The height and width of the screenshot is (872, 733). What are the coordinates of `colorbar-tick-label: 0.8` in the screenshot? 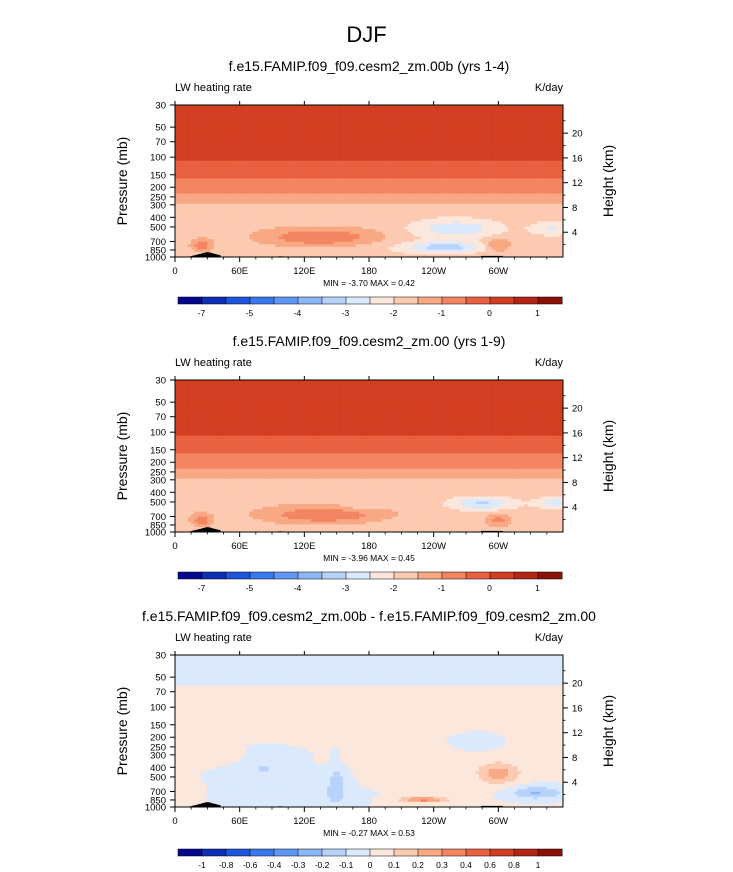 It's located at (514, 865).